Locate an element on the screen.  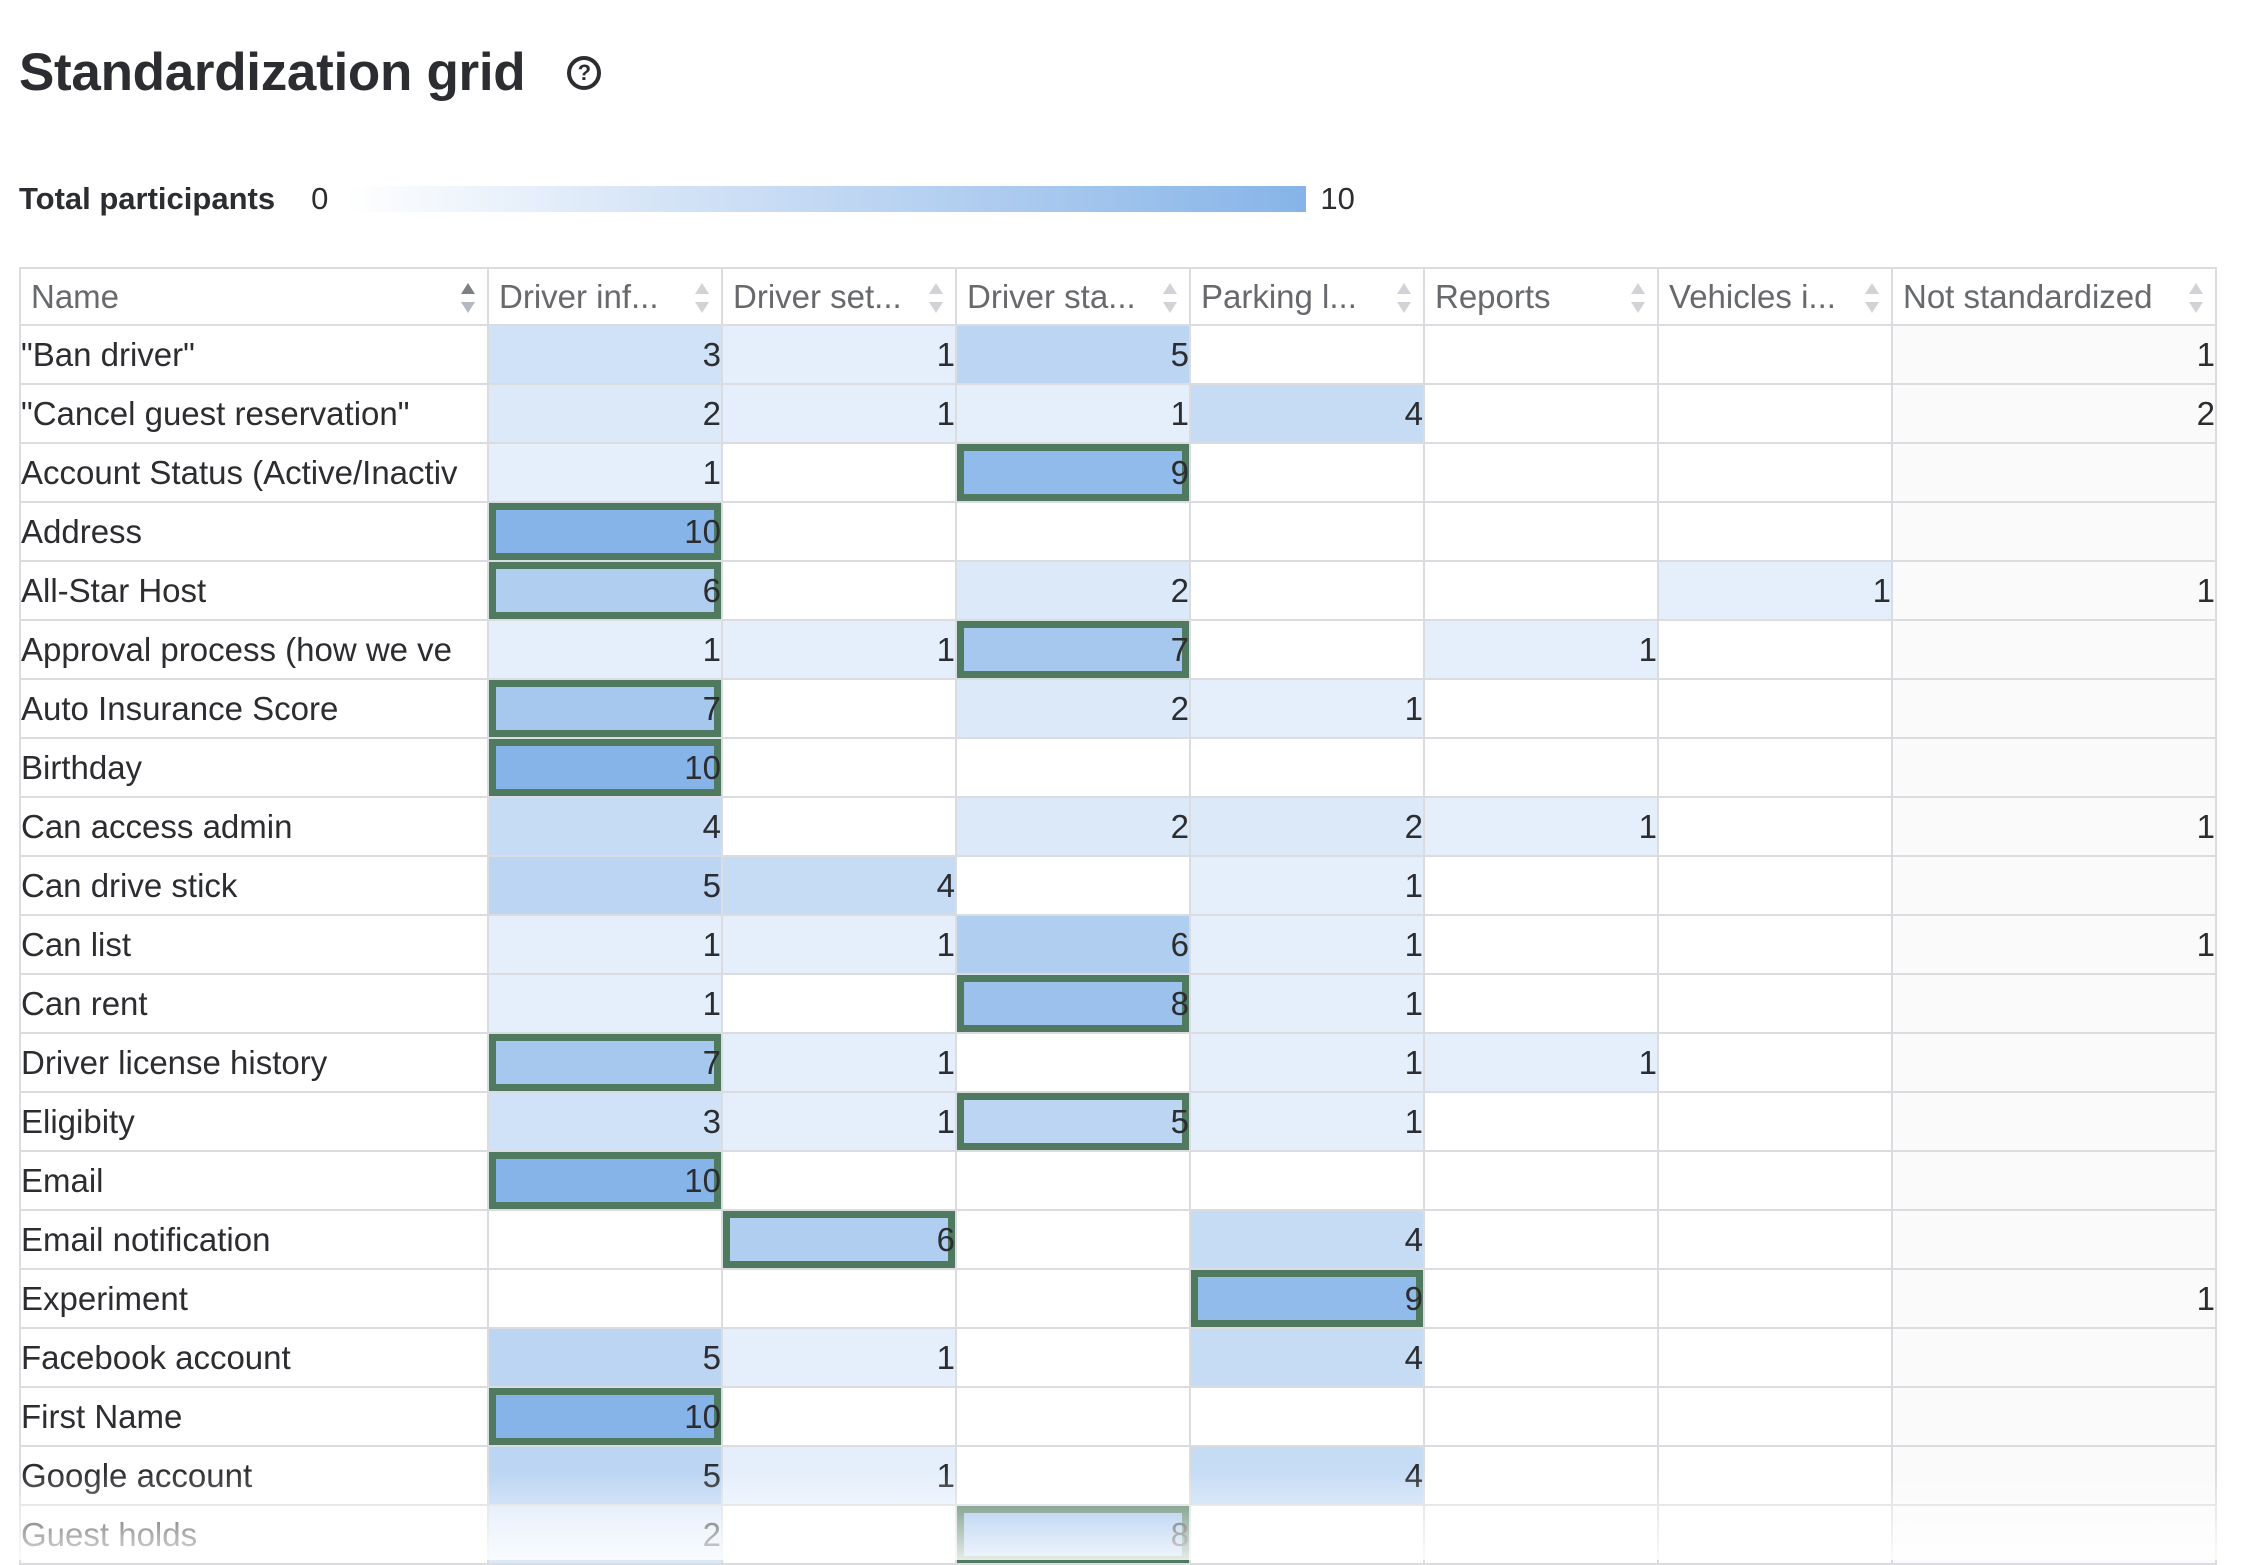
standardized-cell: 5 is located at coordinates (1073, 1121).